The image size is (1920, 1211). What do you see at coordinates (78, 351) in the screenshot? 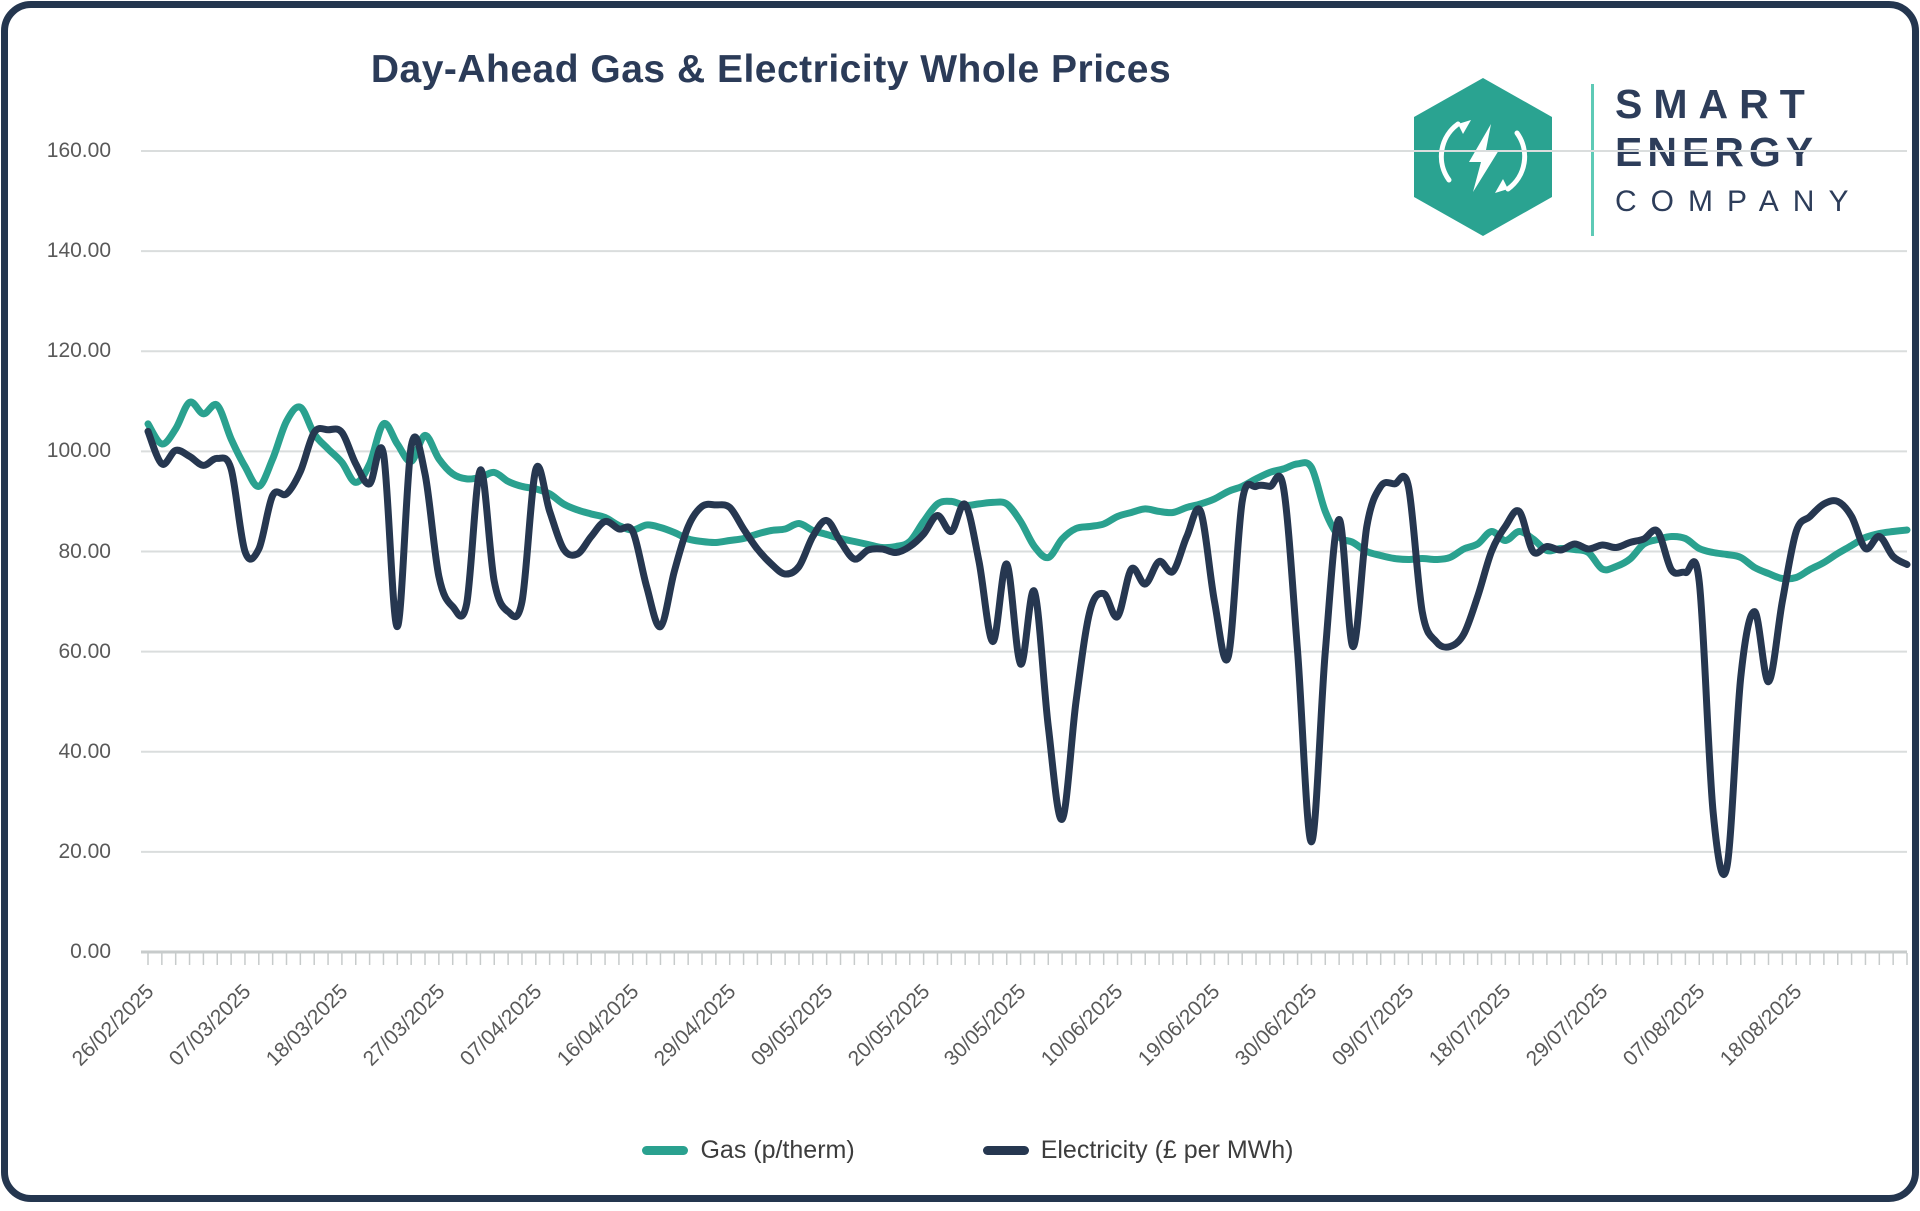
I see `y-tick-label: 120.00` at bounding box center [78, 351].